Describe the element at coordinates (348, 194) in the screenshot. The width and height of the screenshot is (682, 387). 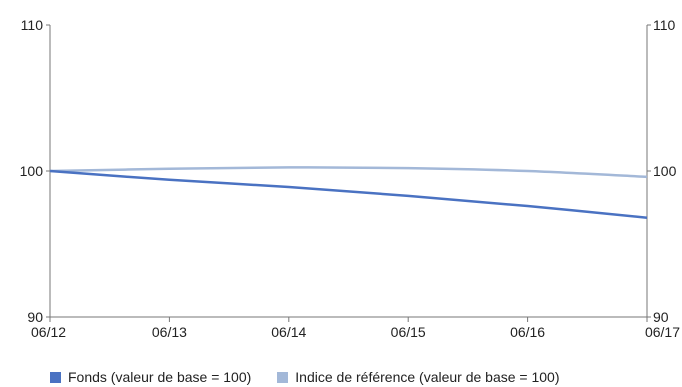
I see `series-line-fonds` at that location.